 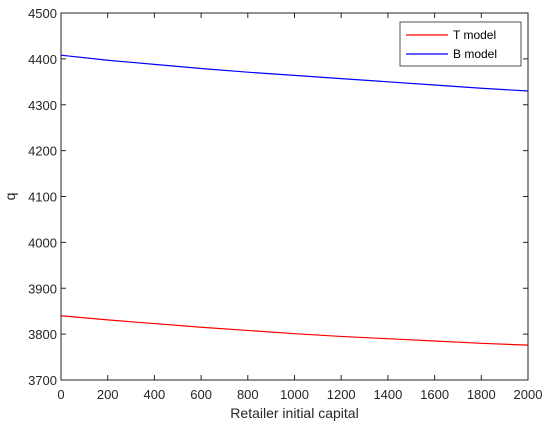 What do you see at coordinates (201, 394) in the screenshot?
I see `x-tick-label: 600` at bounding box center [201, 394].